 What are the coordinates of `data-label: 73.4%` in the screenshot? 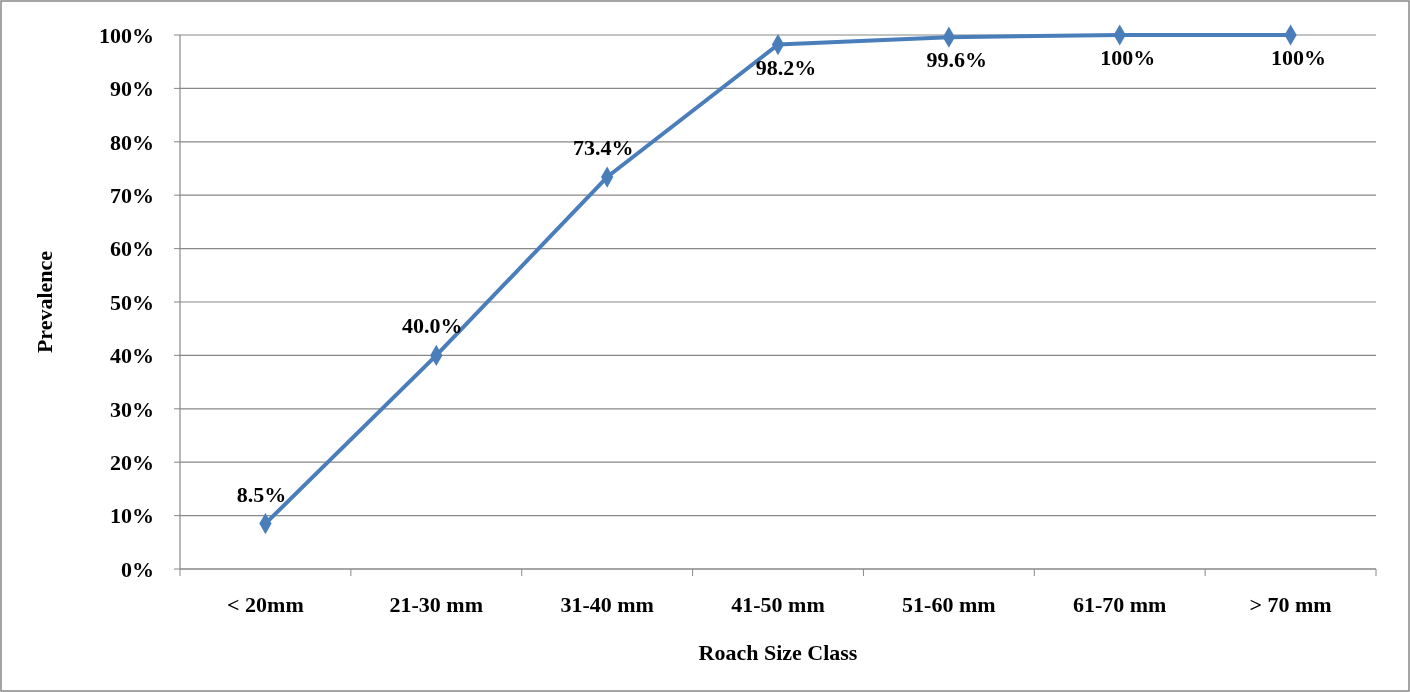 It's located at (603, 148).